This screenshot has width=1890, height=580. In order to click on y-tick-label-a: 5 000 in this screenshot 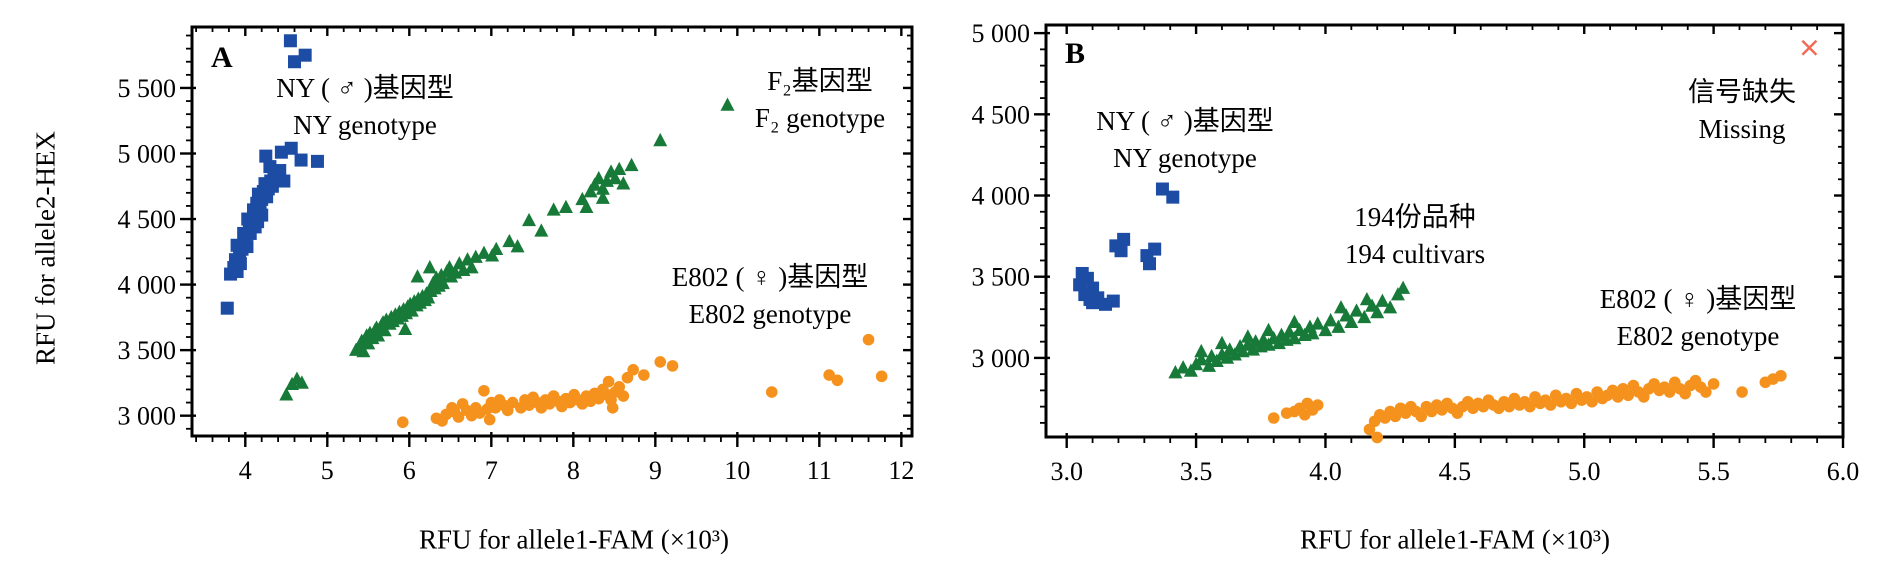, I will do `click(147, 154)`.